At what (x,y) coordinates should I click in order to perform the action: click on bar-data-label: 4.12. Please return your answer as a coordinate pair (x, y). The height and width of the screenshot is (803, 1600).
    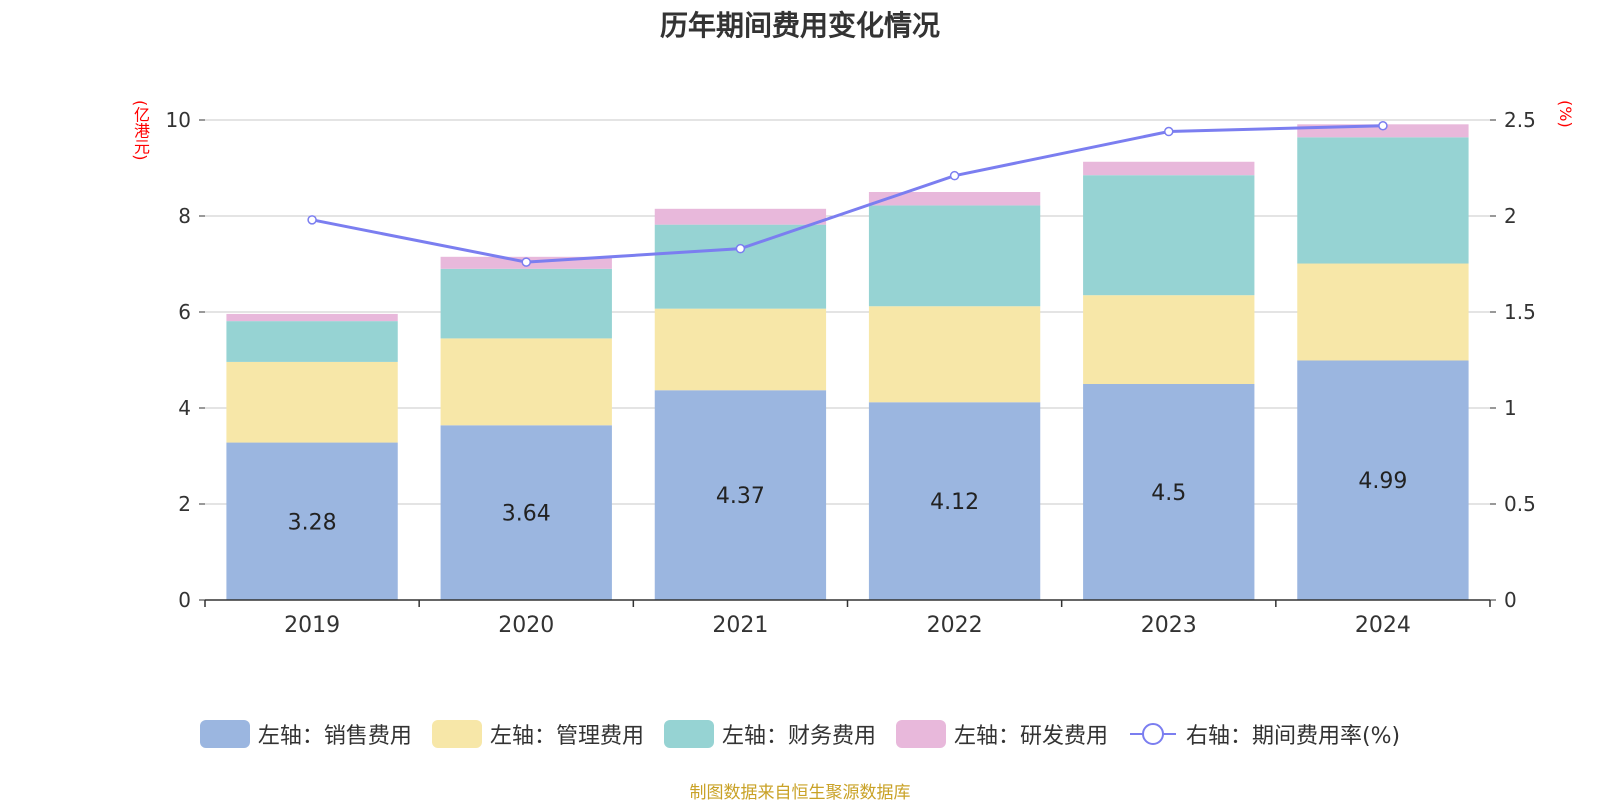
    Looking at the image, I should click on (954, 502).